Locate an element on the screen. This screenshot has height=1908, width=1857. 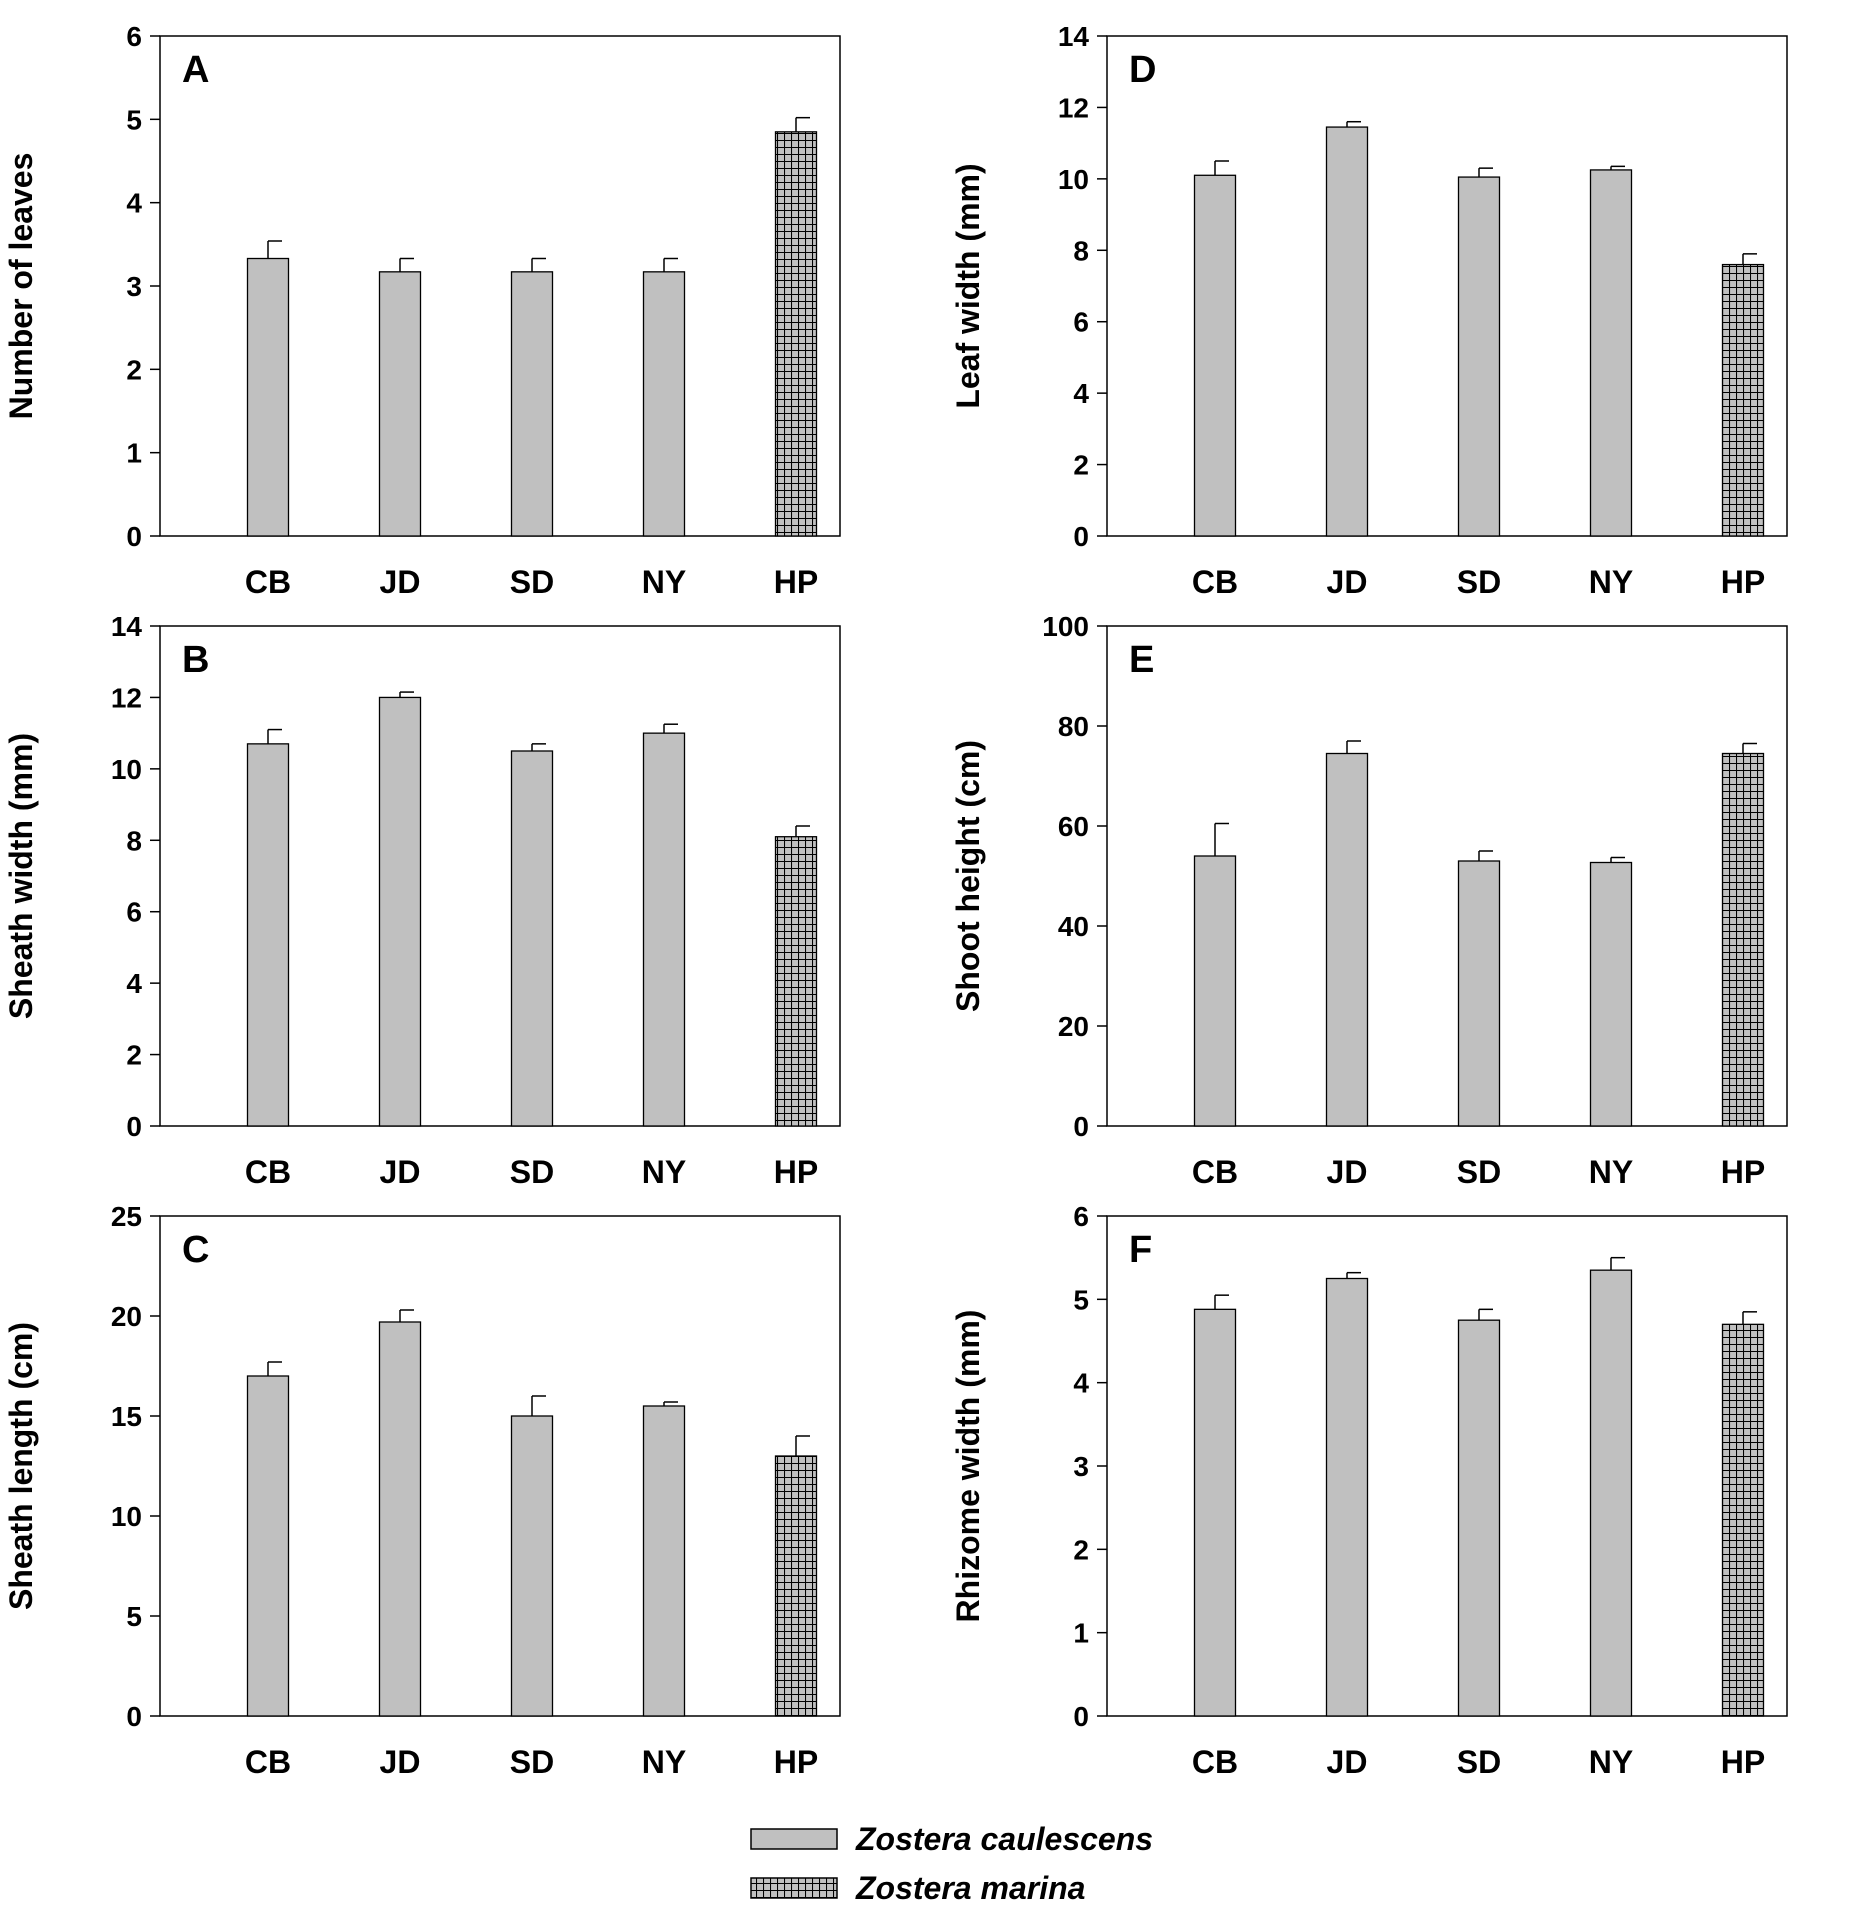
bar-b-cb is located at coordinates (268, 935).